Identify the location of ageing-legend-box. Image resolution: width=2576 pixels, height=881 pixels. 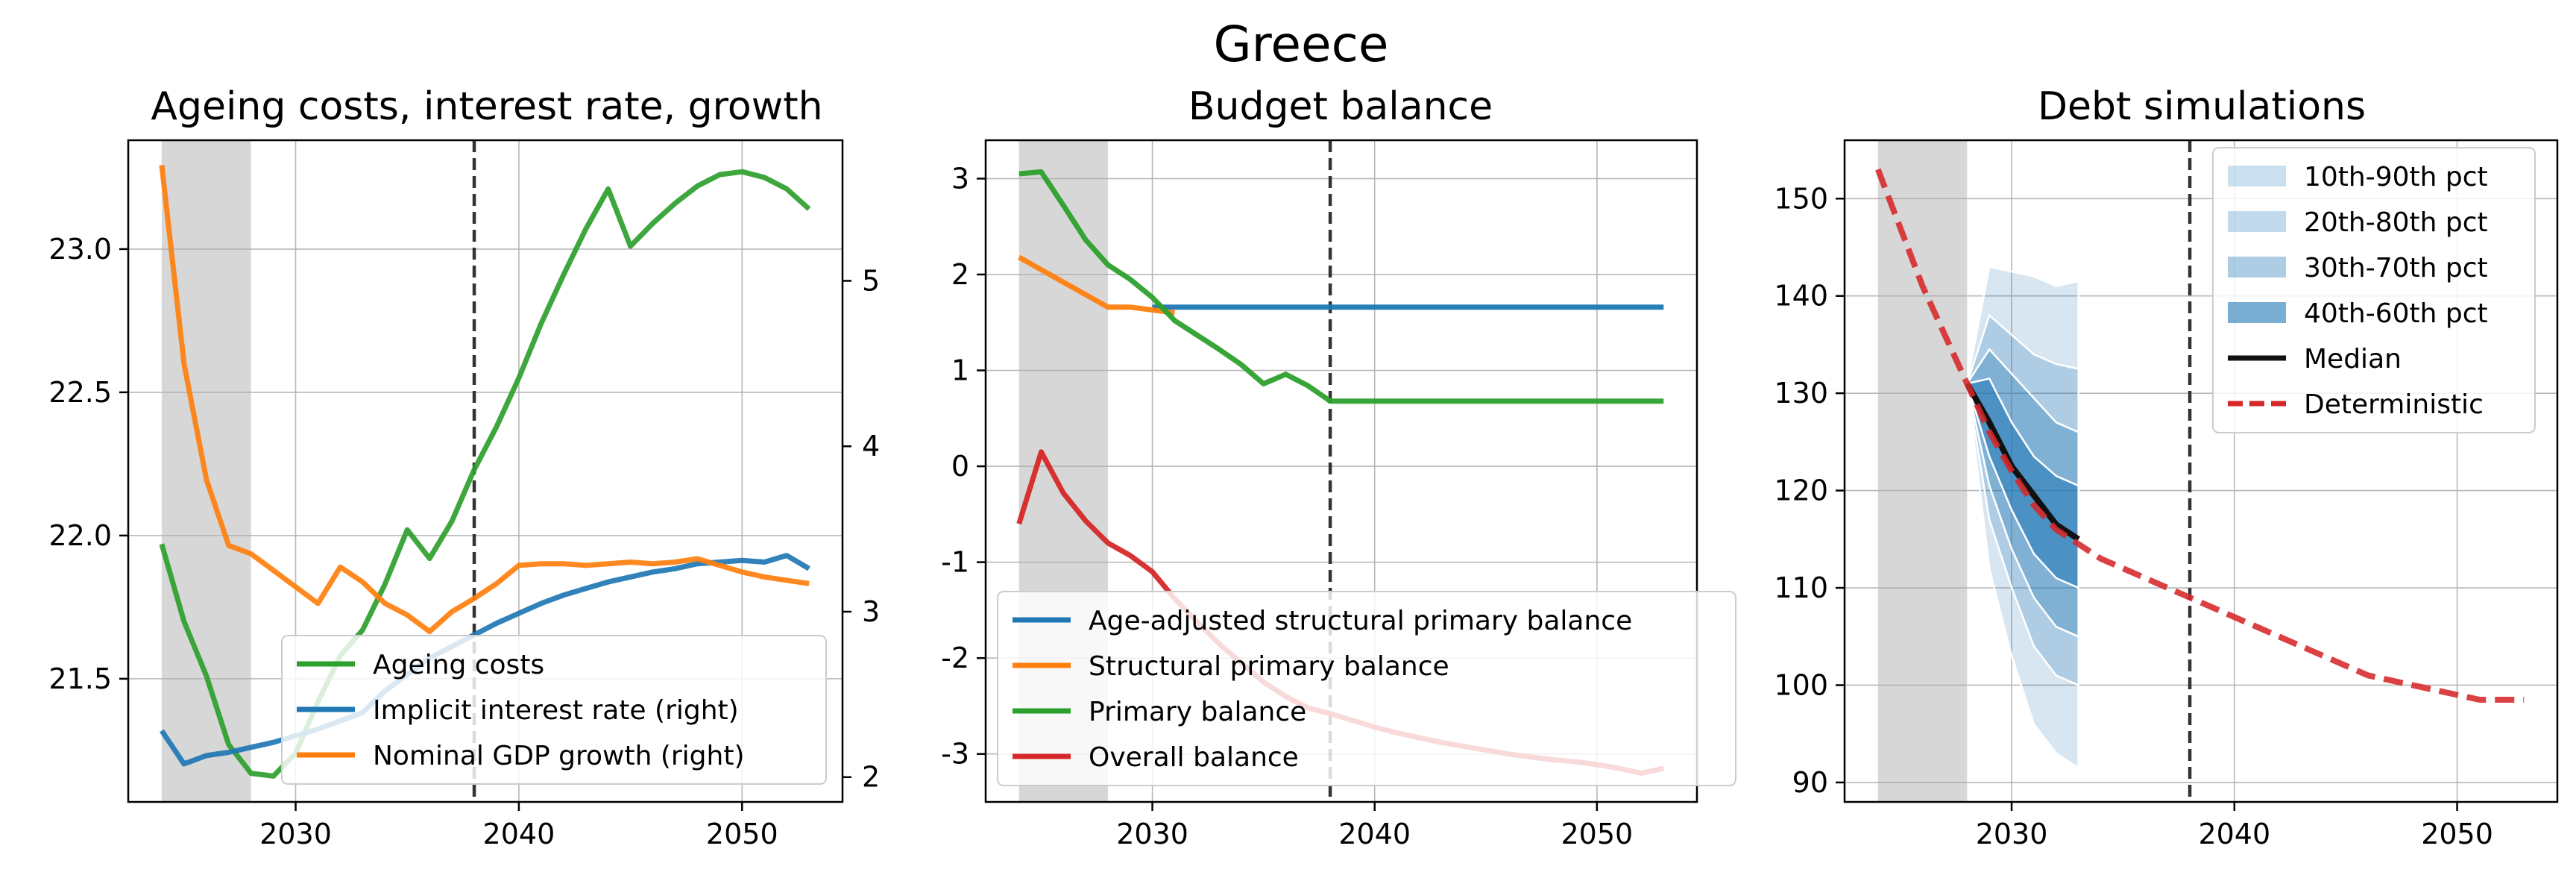
(554, 710).